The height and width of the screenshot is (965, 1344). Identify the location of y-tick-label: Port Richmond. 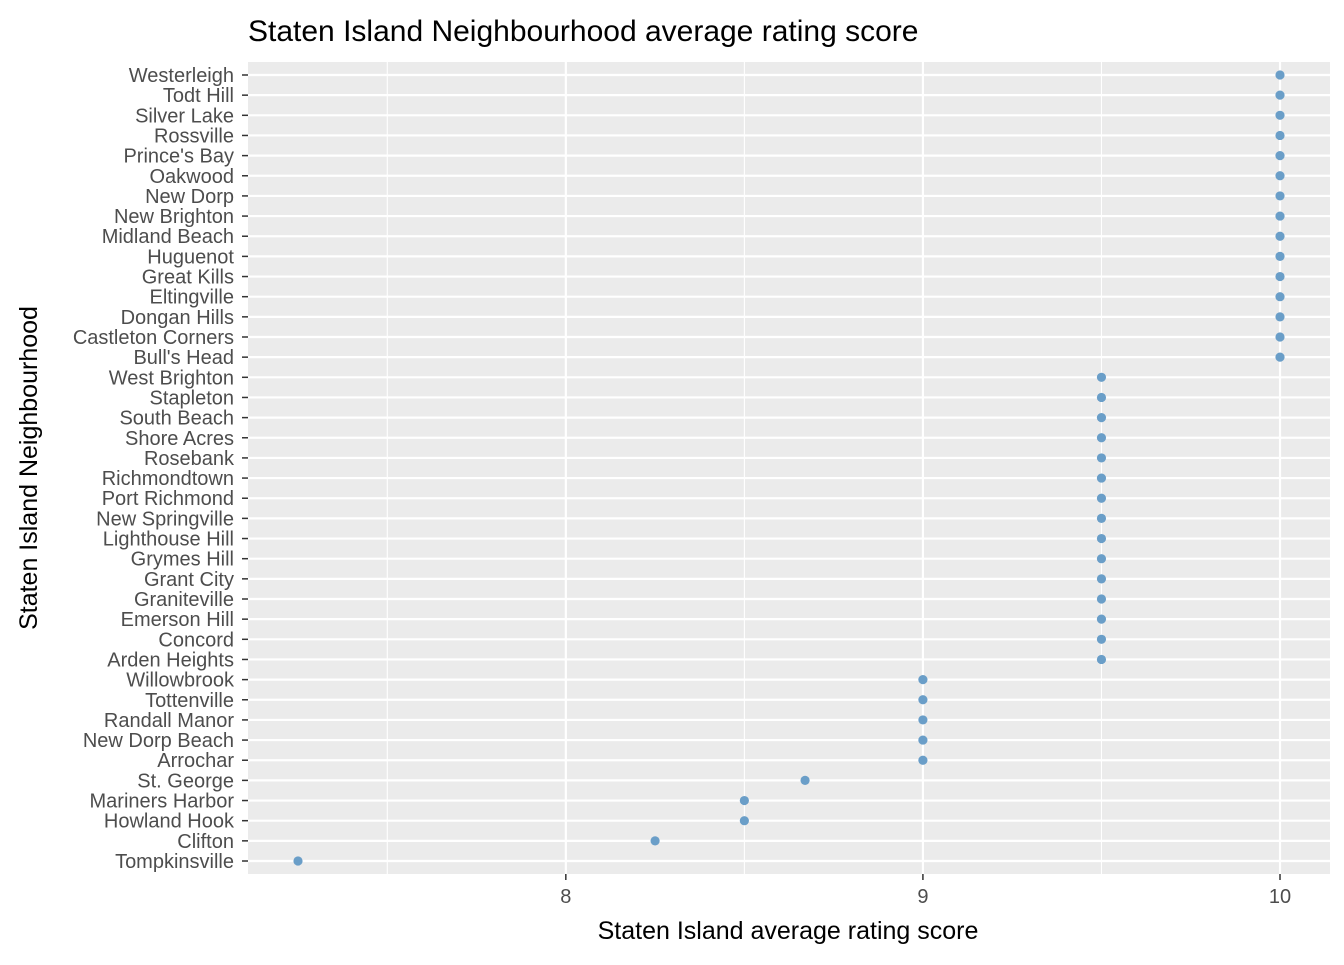
(168, 499).